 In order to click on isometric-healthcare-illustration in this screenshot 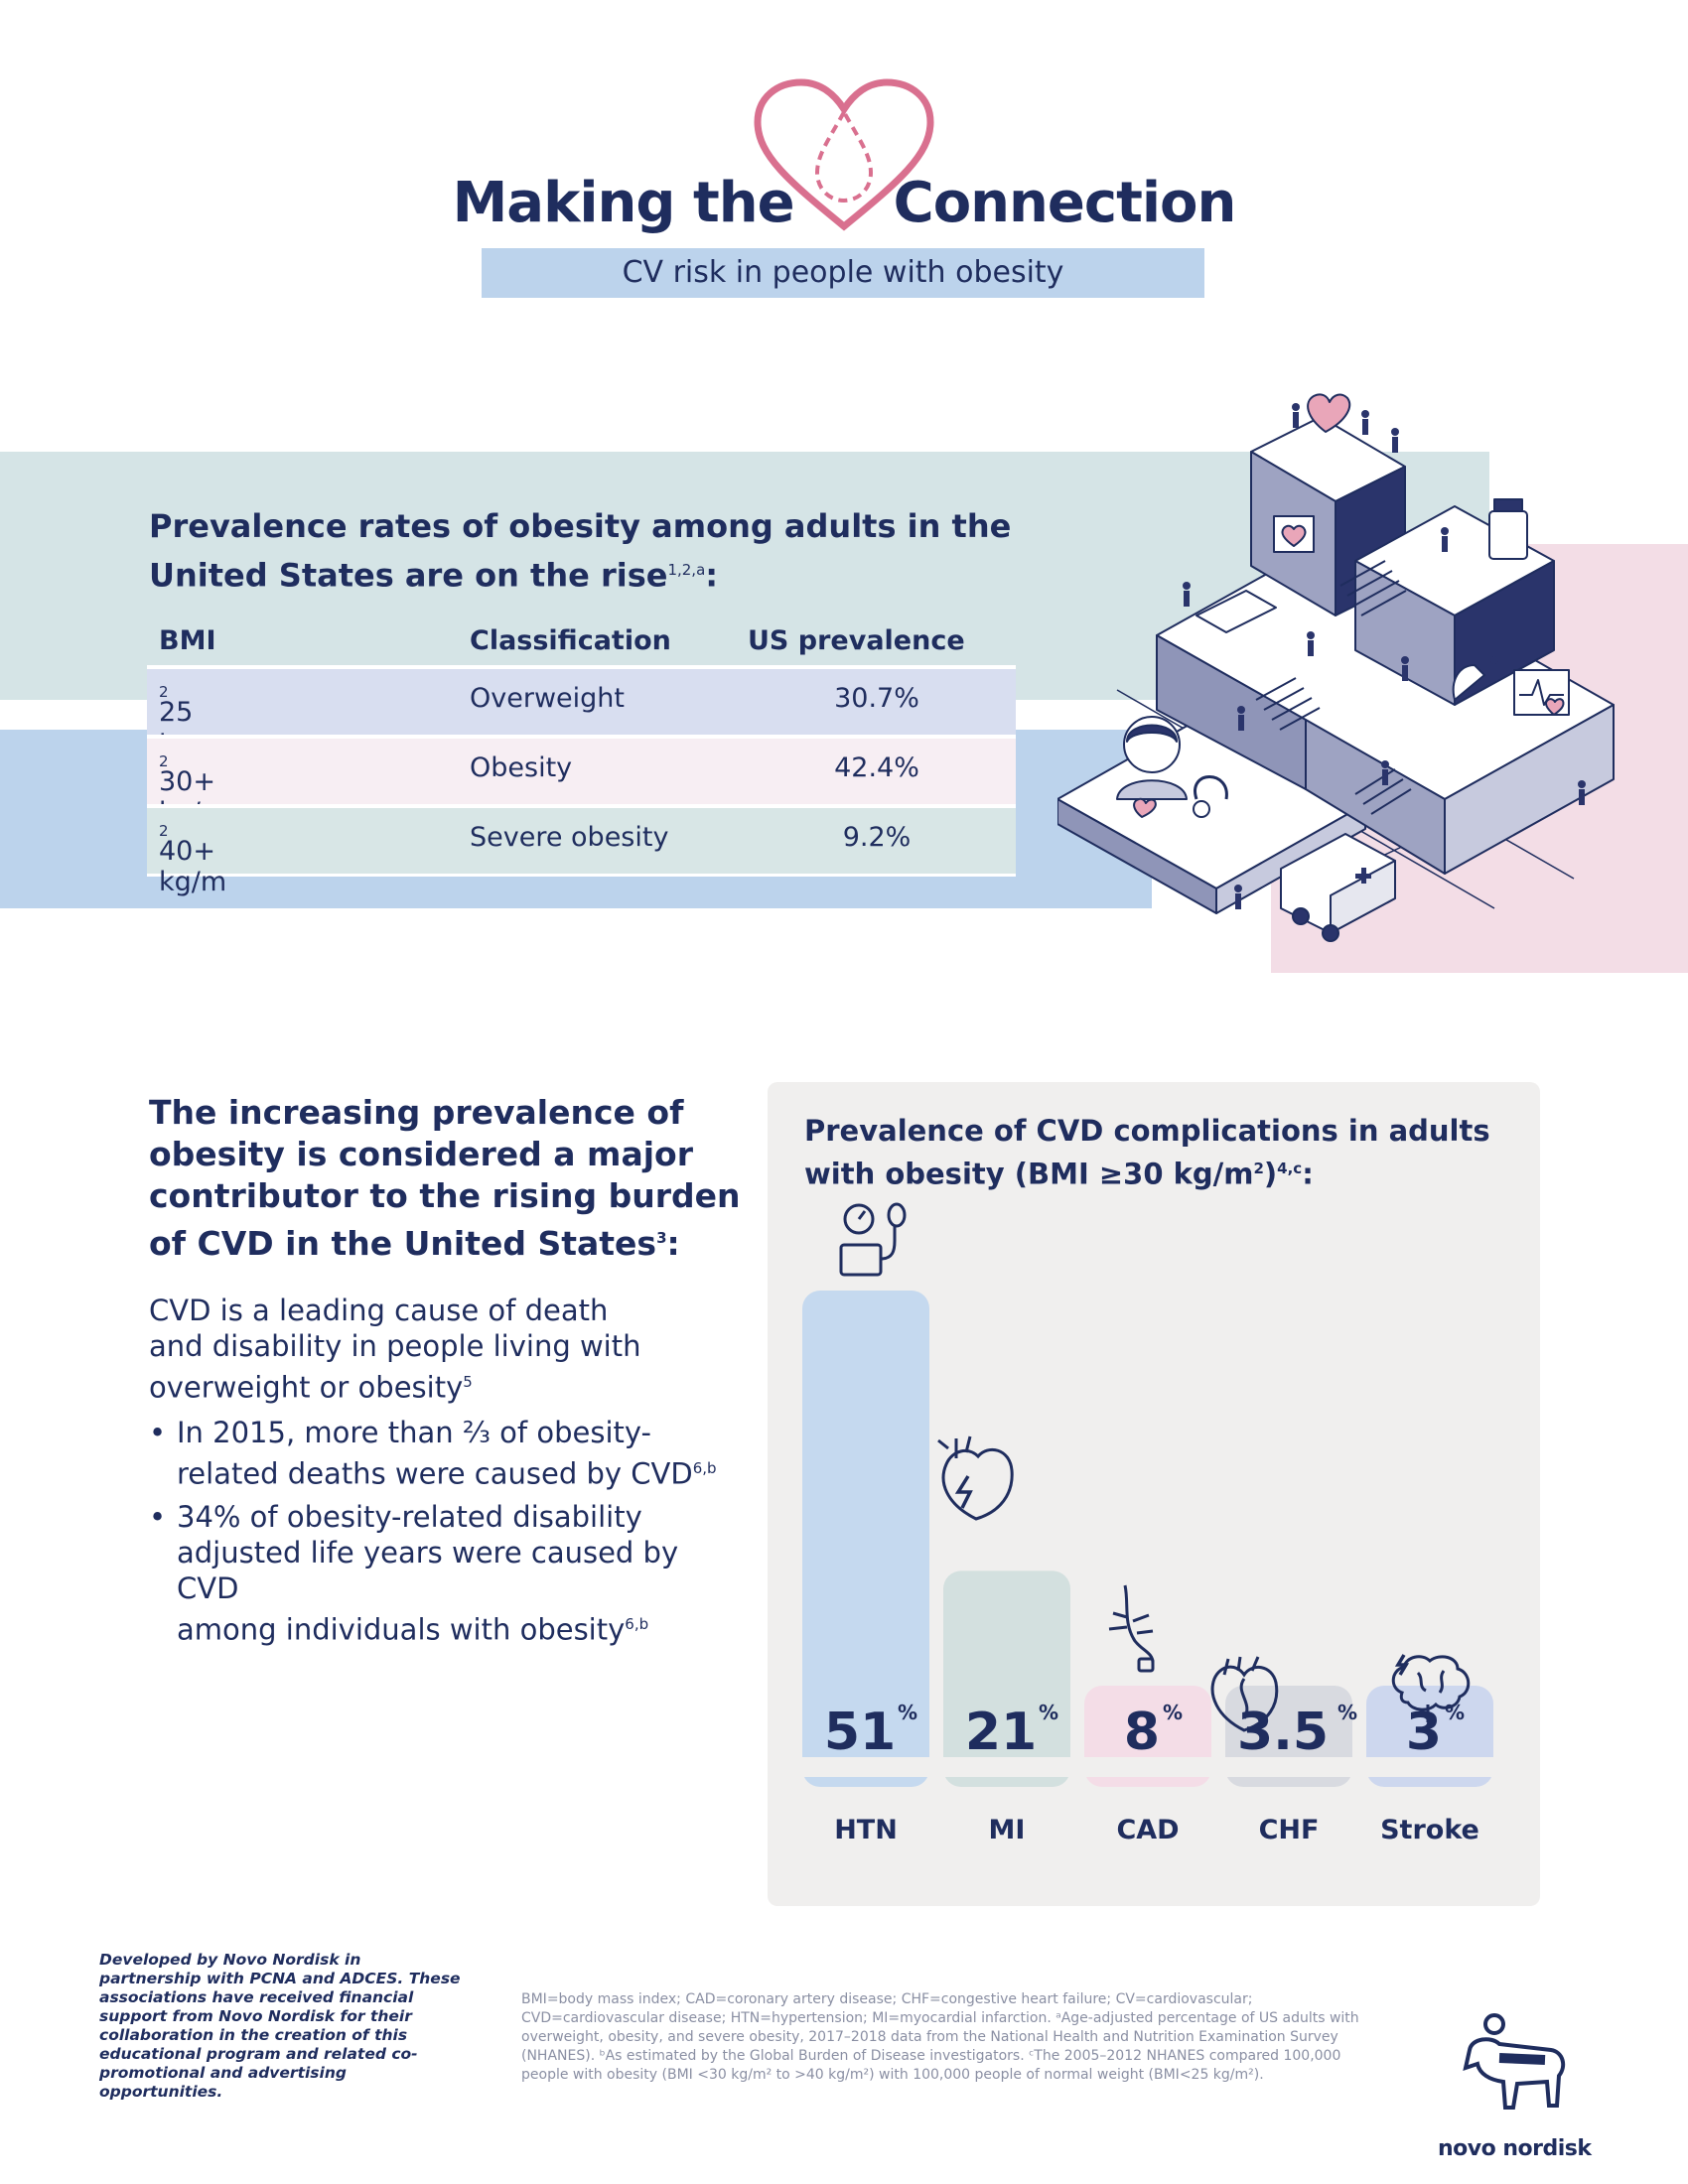, I will do `click(1336, 667)`.